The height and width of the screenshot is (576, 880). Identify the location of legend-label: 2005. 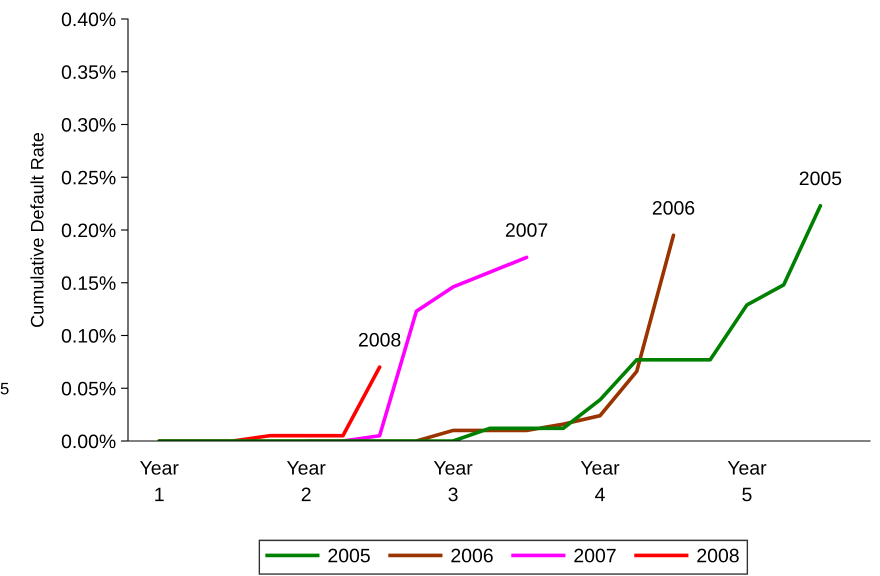
(349, 555).